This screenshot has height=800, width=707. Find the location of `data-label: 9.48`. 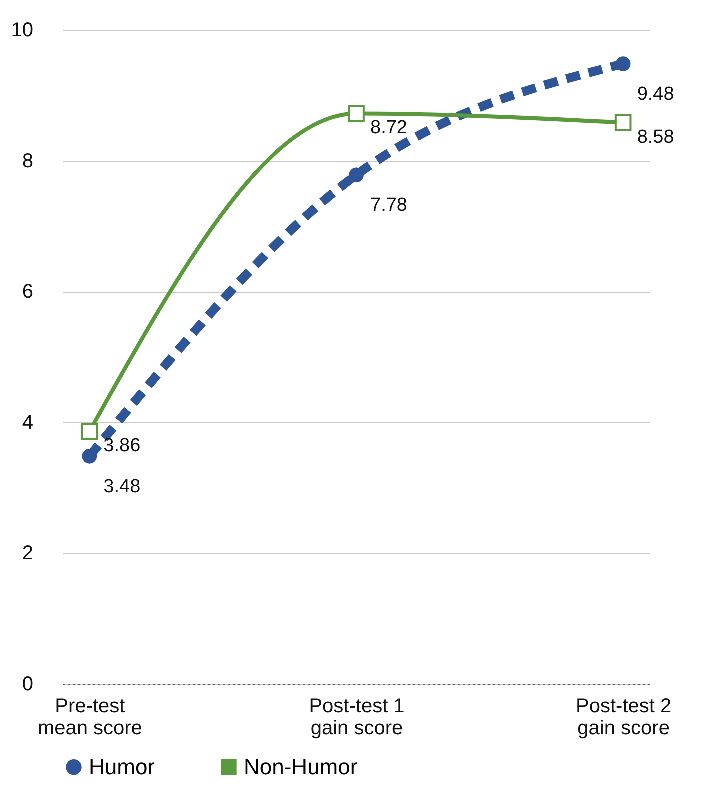

data-label: 9.48 is located at coordinates (655, 95).